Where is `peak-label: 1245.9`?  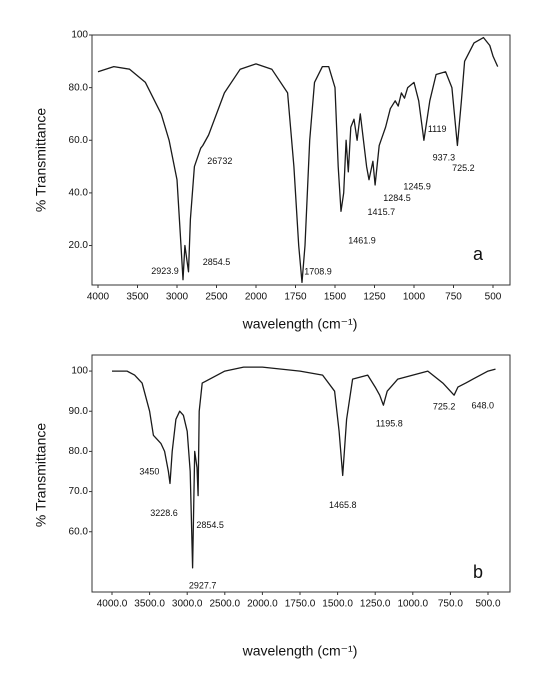 peak-label: 1245.9 is located at coordinates (417, 186).